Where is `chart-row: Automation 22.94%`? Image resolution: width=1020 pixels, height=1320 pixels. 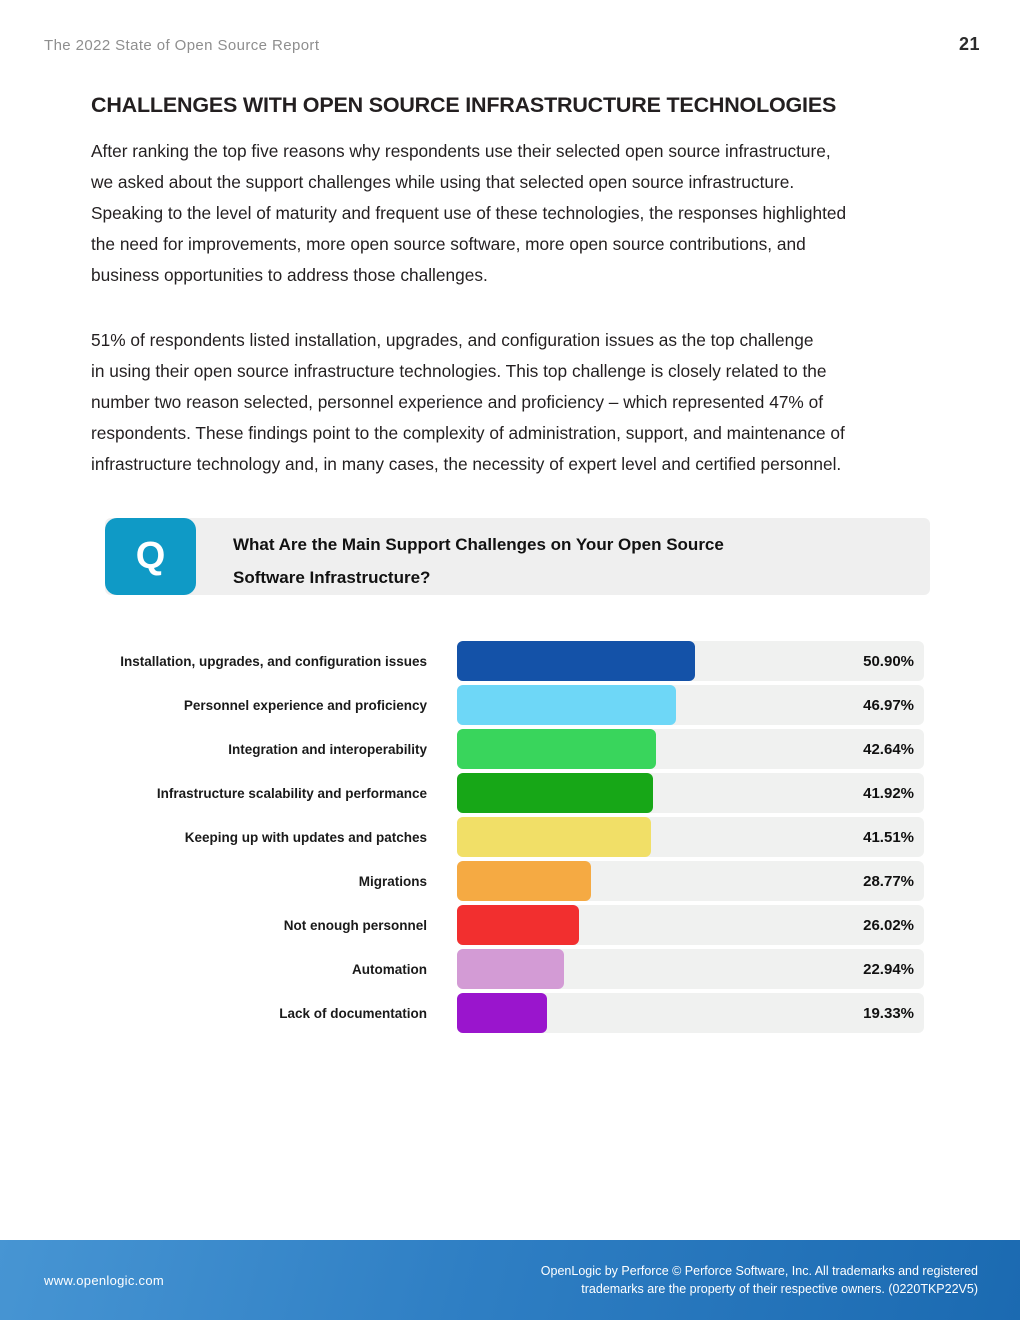 chart-row: Automation 22.94% is located at coordinates (510, 969).